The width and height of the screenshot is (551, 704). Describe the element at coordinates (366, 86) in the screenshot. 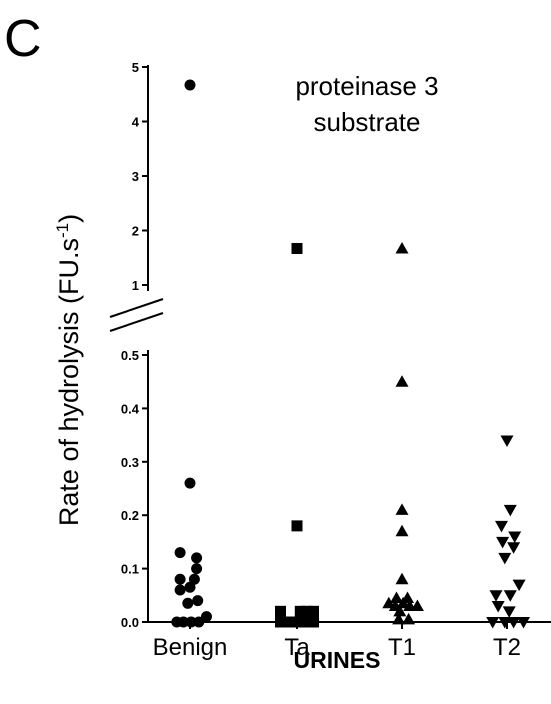

I see `chart-title-line: proteinase 3` at that location.